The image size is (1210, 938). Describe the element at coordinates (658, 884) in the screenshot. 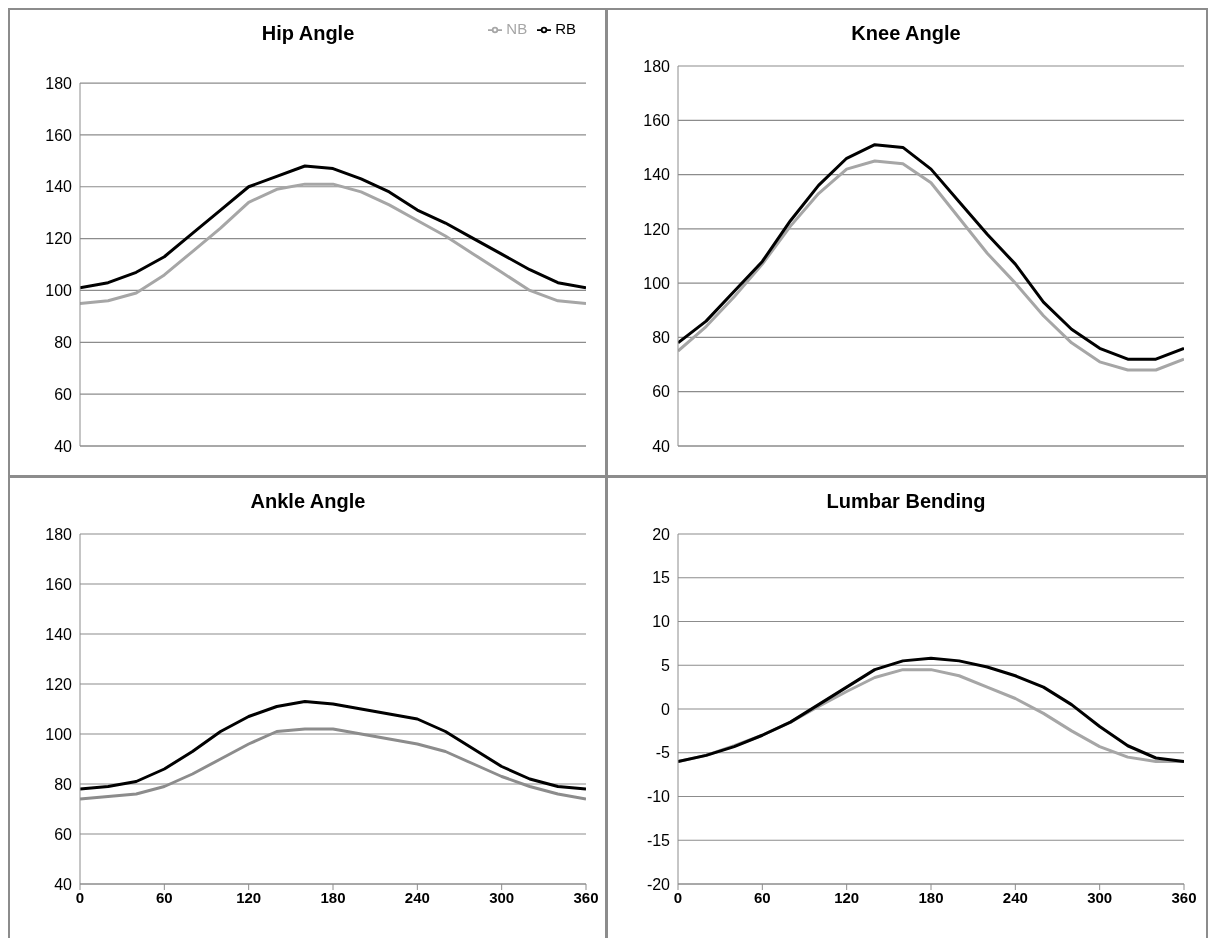

I see `y-tick-label: -20` at that location.